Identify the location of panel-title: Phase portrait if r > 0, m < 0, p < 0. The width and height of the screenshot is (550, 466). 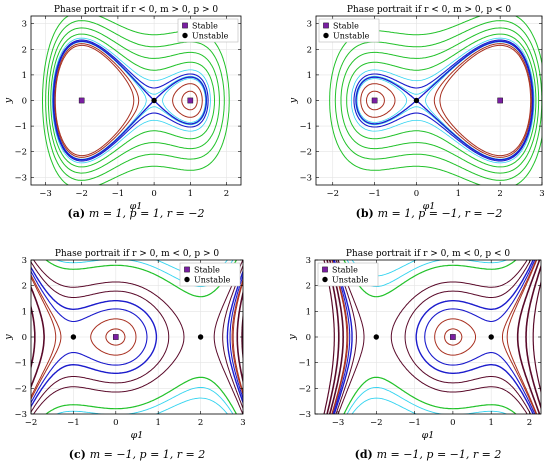
(428, 254).